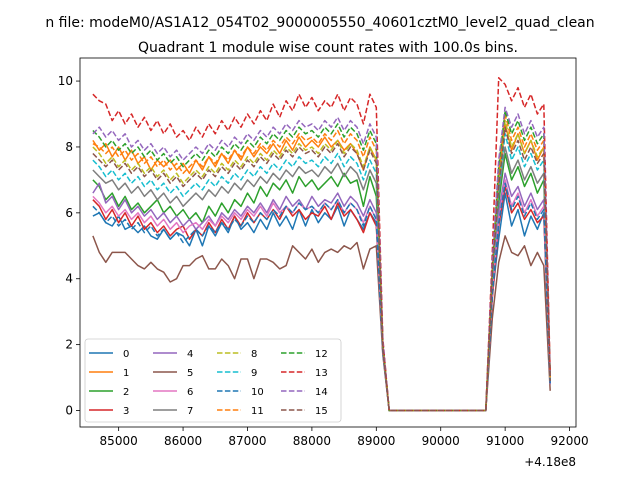 This screenshot has height=480, width=640. I want to click on legend-label-5: 5, so click(190, 373).